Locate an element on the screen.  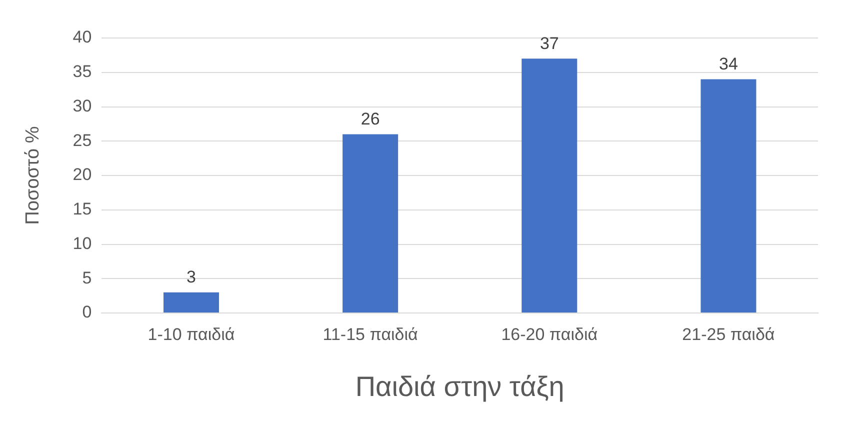
y-tick-label: 15 is located at coordinates (82, 209).